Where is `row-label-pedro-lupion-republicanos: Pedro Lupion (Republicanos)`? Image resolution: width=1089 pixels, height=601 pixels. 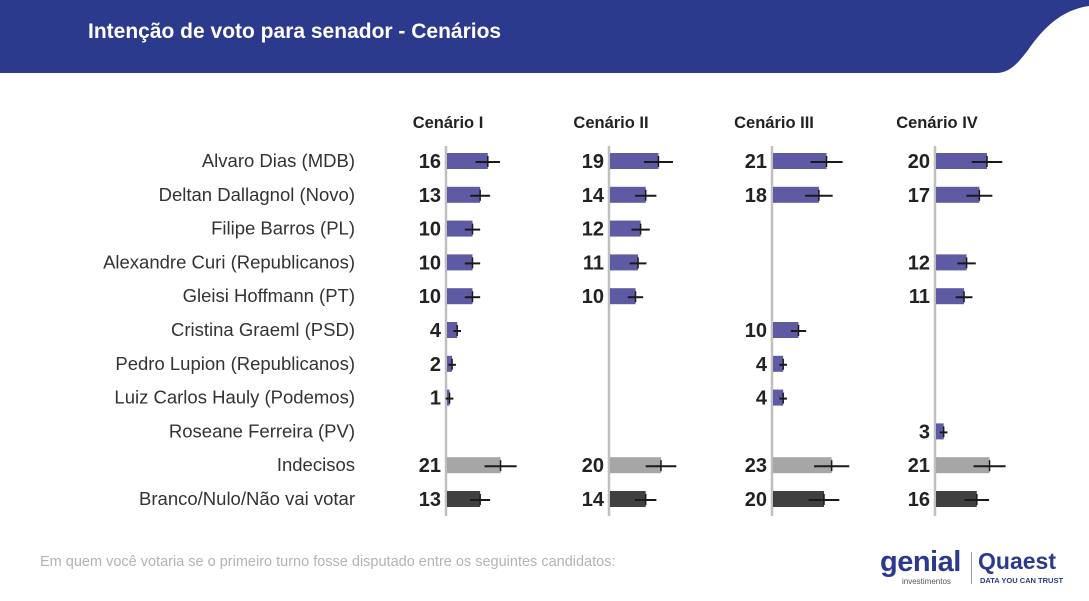 row-label-pedro-lupion-republicanos: Pedro Lupion (Republicanos) is located at coordinates (235, 363).